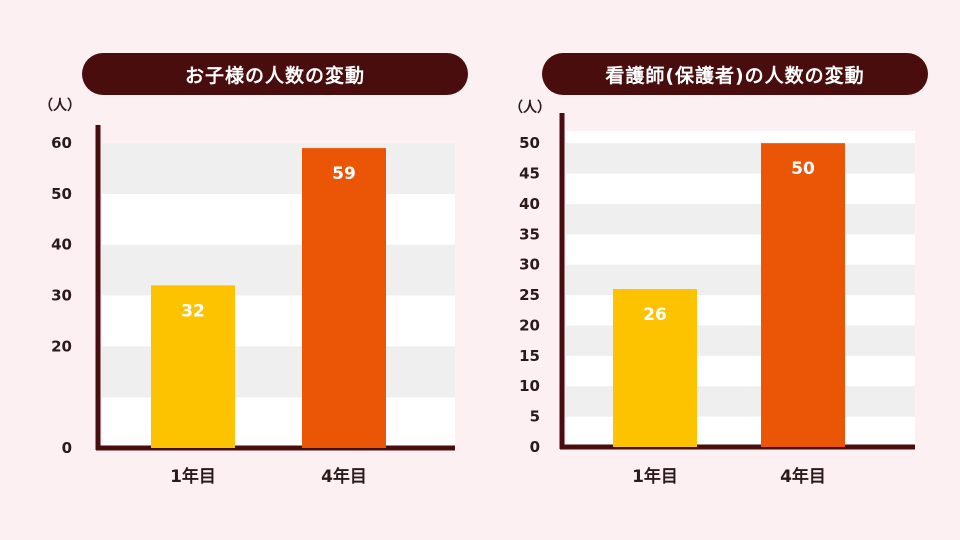 This screenshot has width=960, height=540. Describe the element at coordinates (529, 295) in the screenshot. I see `y-tick-label: 25` at that location.